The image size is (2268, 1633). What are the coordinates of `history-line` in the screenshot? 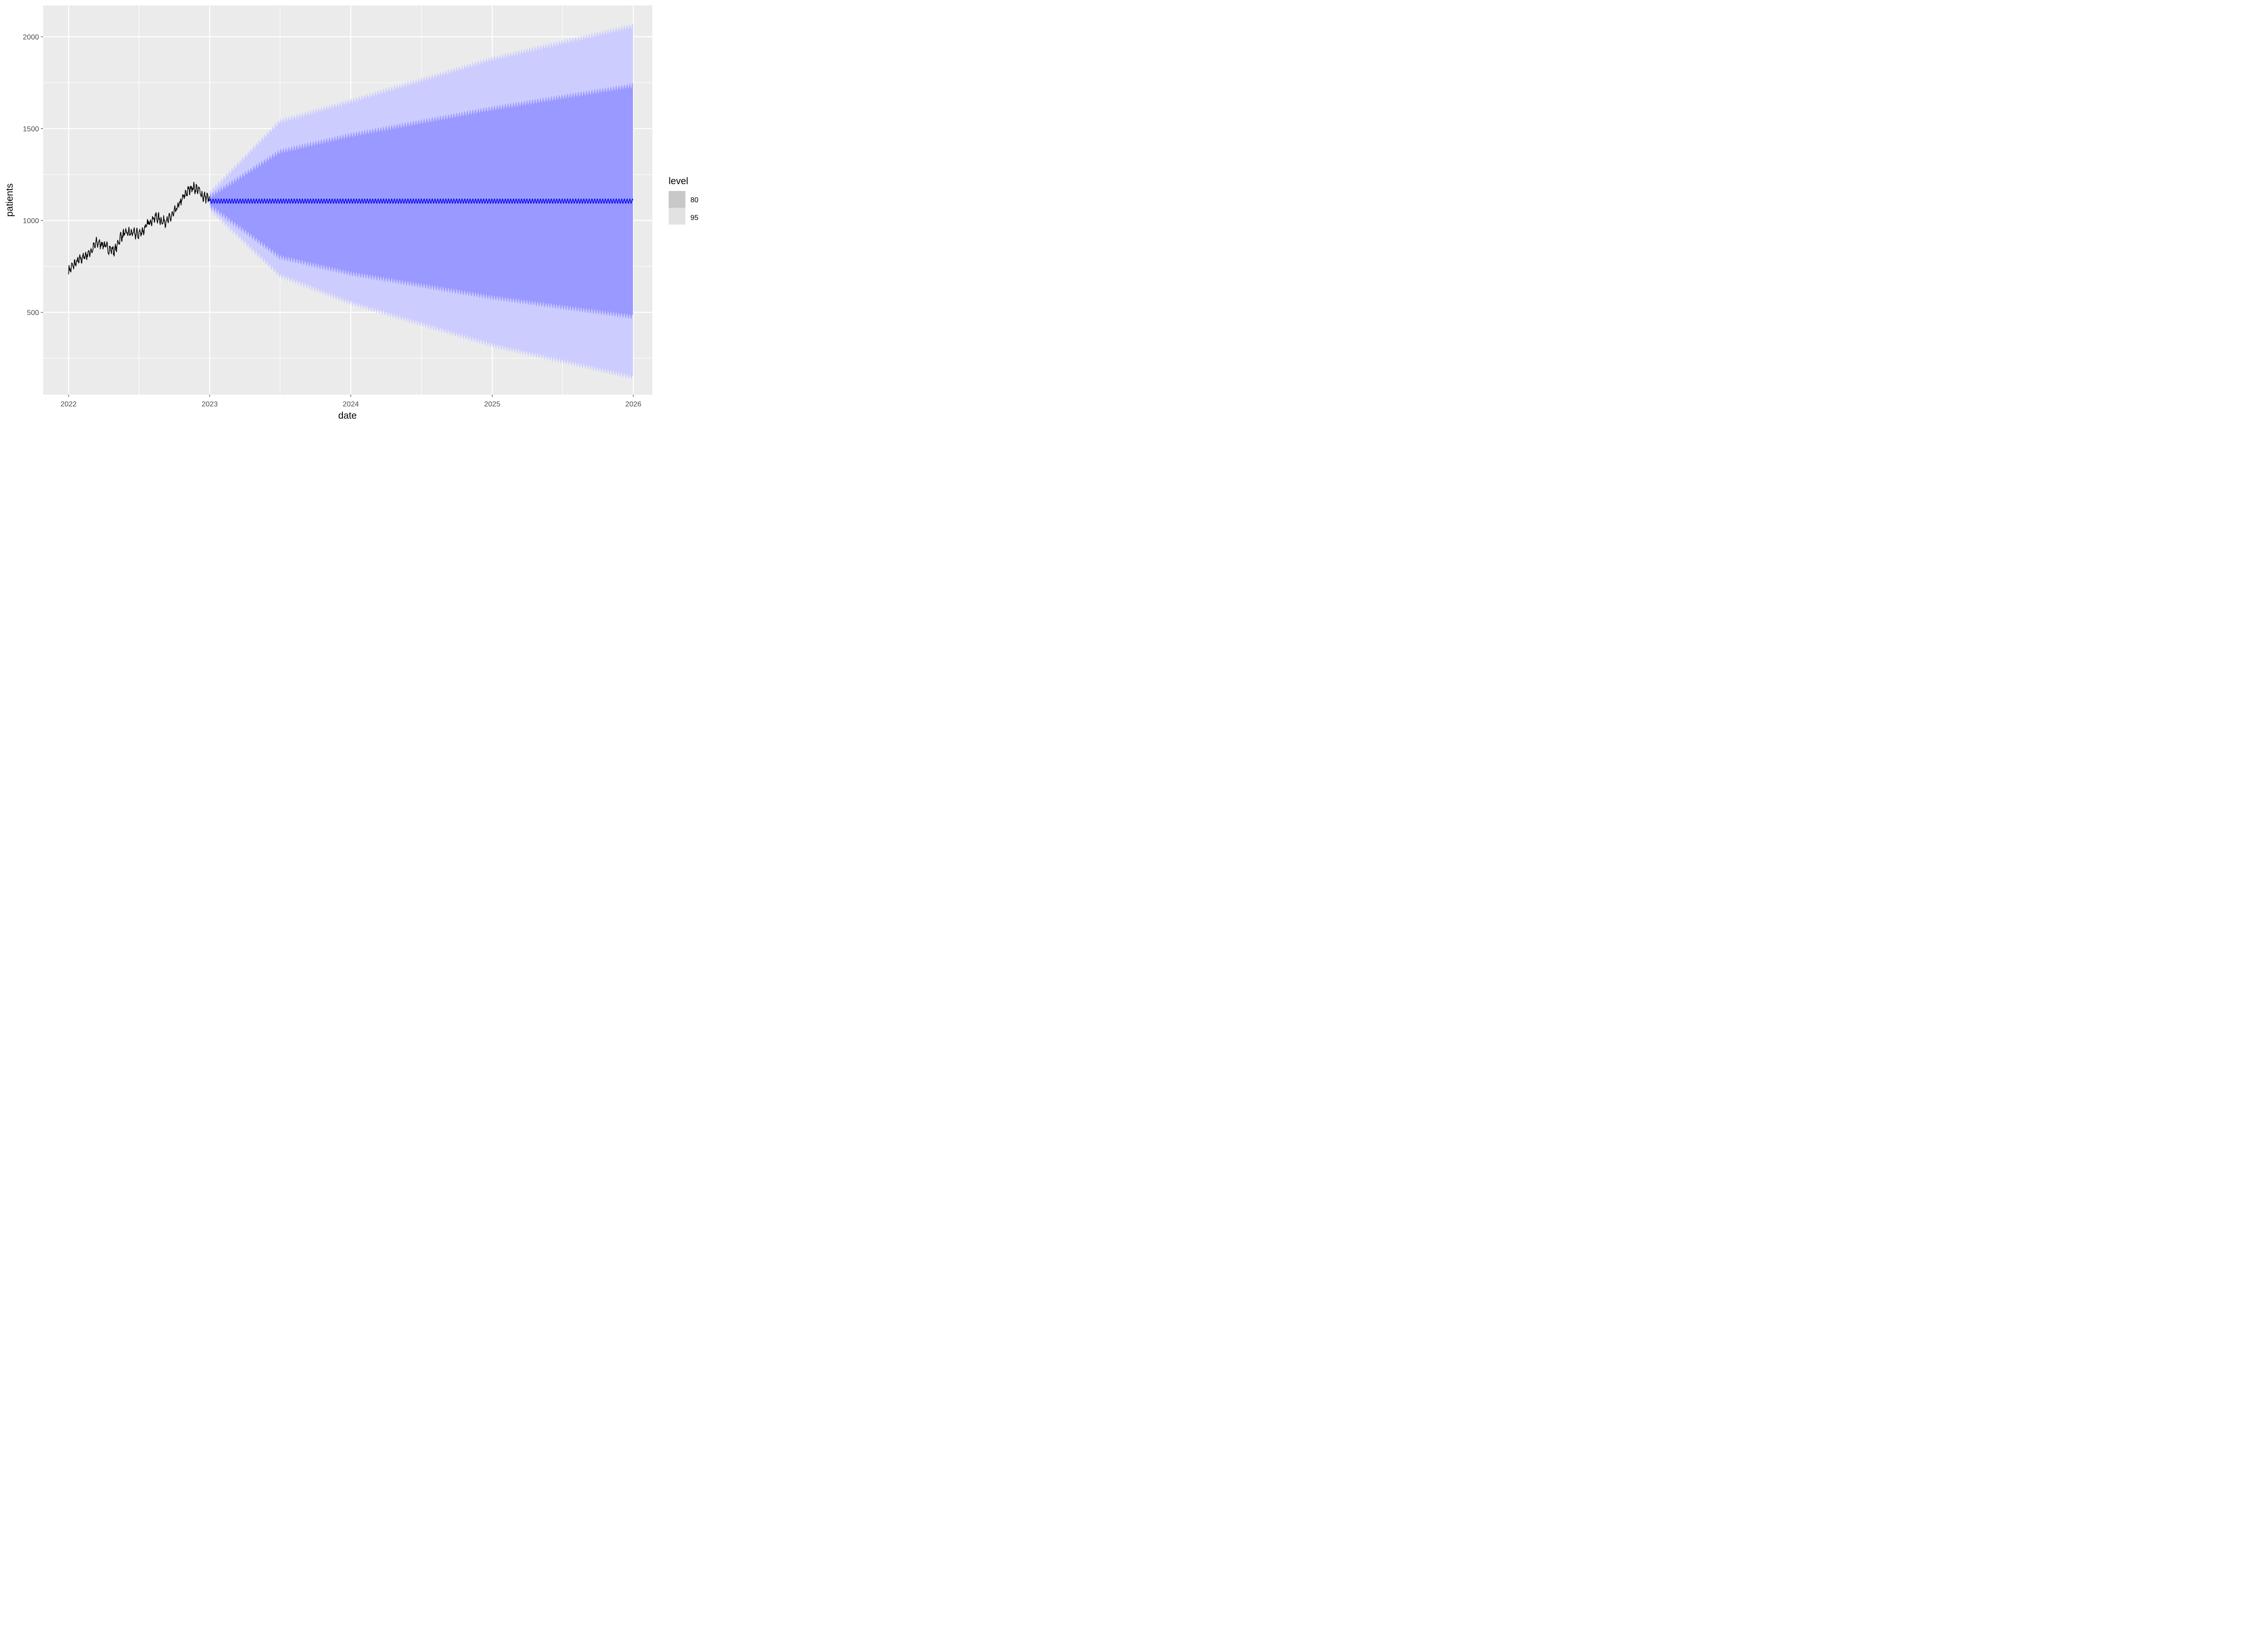 It's located at (139, 227).